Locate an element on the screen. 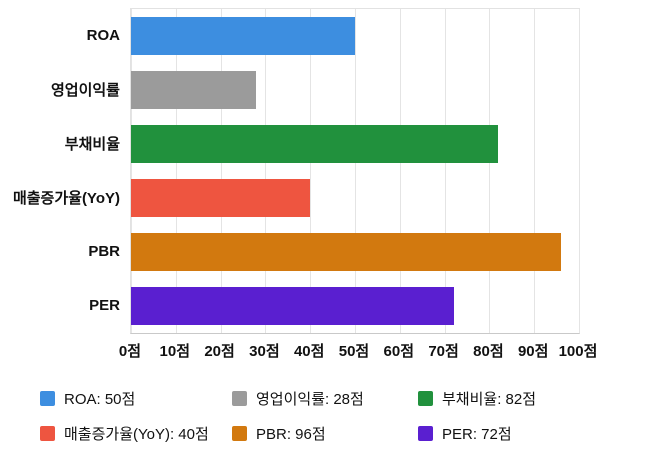 The height and width of the screenshot is (450, 650). legend-item: 영업이익률: 28점 is located at coordinates (325, 398).